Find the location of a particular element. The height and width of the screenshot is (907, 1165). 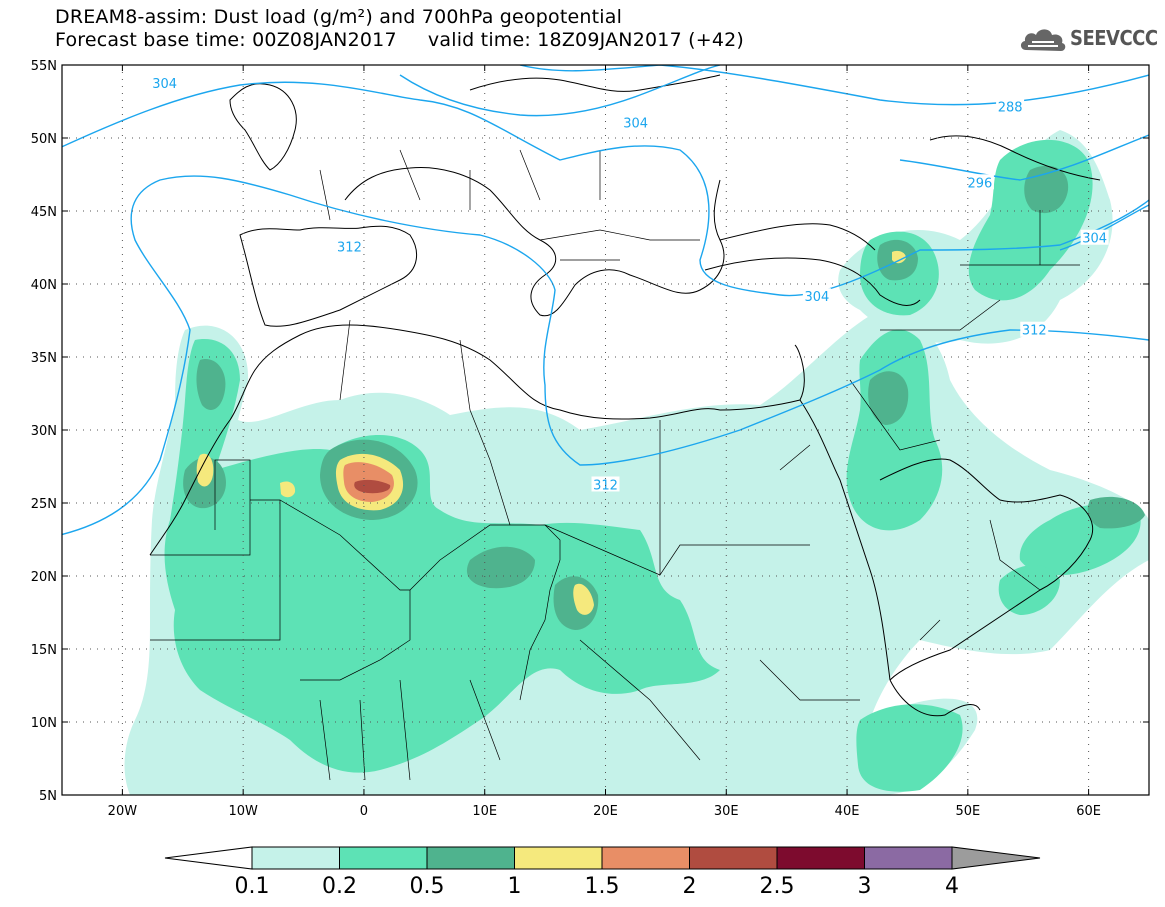

logo-text: SEEVCCC is located at coordinates (1114, 38).